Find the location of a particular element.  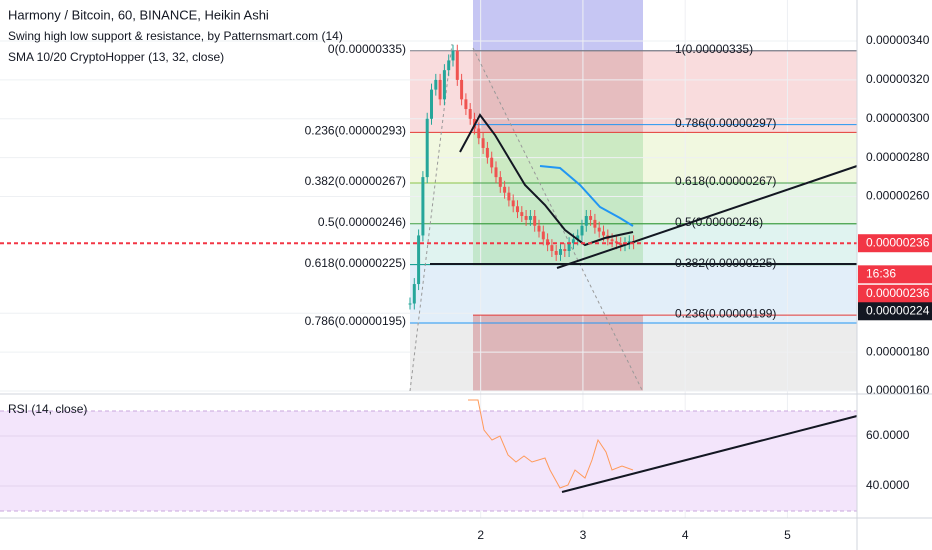

fib-label: 0.382(0.00000225) is located at coordinates (725, 263).